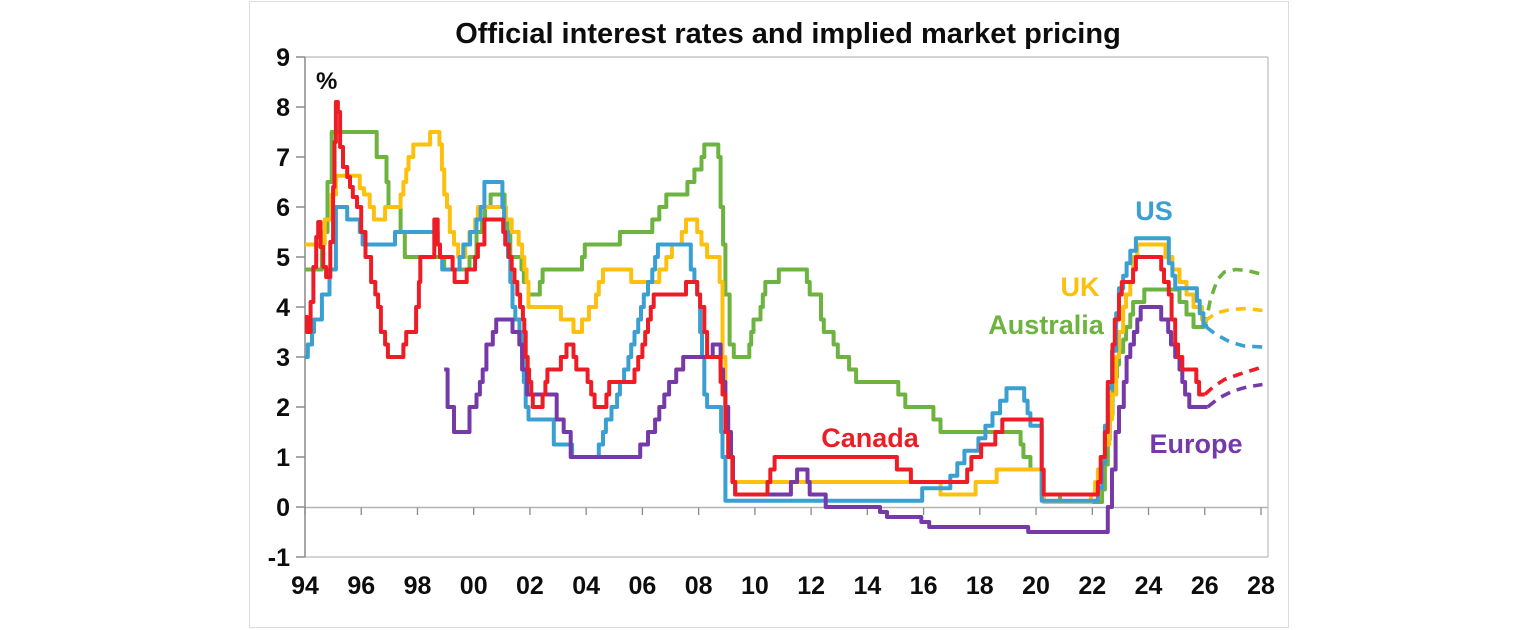  I want to click on series-label-australia: Australia, so click(1046, 325).